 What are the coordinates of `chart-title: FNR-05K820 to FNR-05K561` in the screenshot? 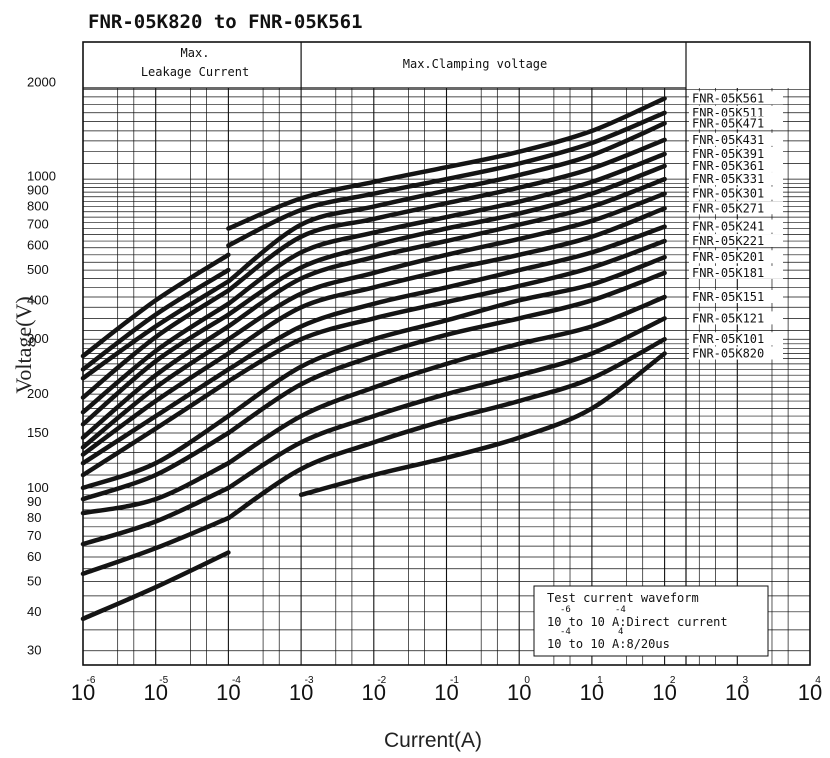 It's located at (225, 22).